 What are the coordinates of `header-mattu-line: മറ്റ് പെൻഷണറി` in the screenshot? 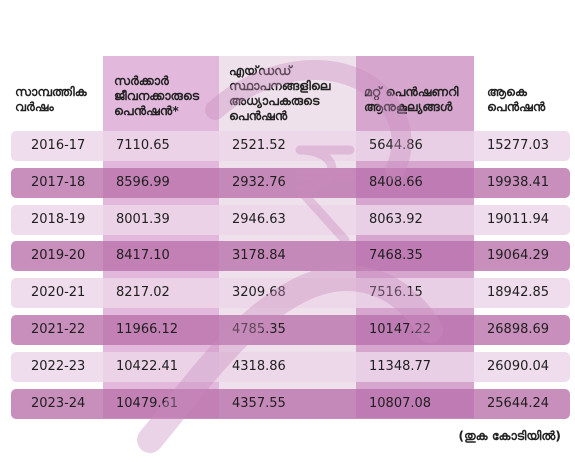 It's located at (411, 91).